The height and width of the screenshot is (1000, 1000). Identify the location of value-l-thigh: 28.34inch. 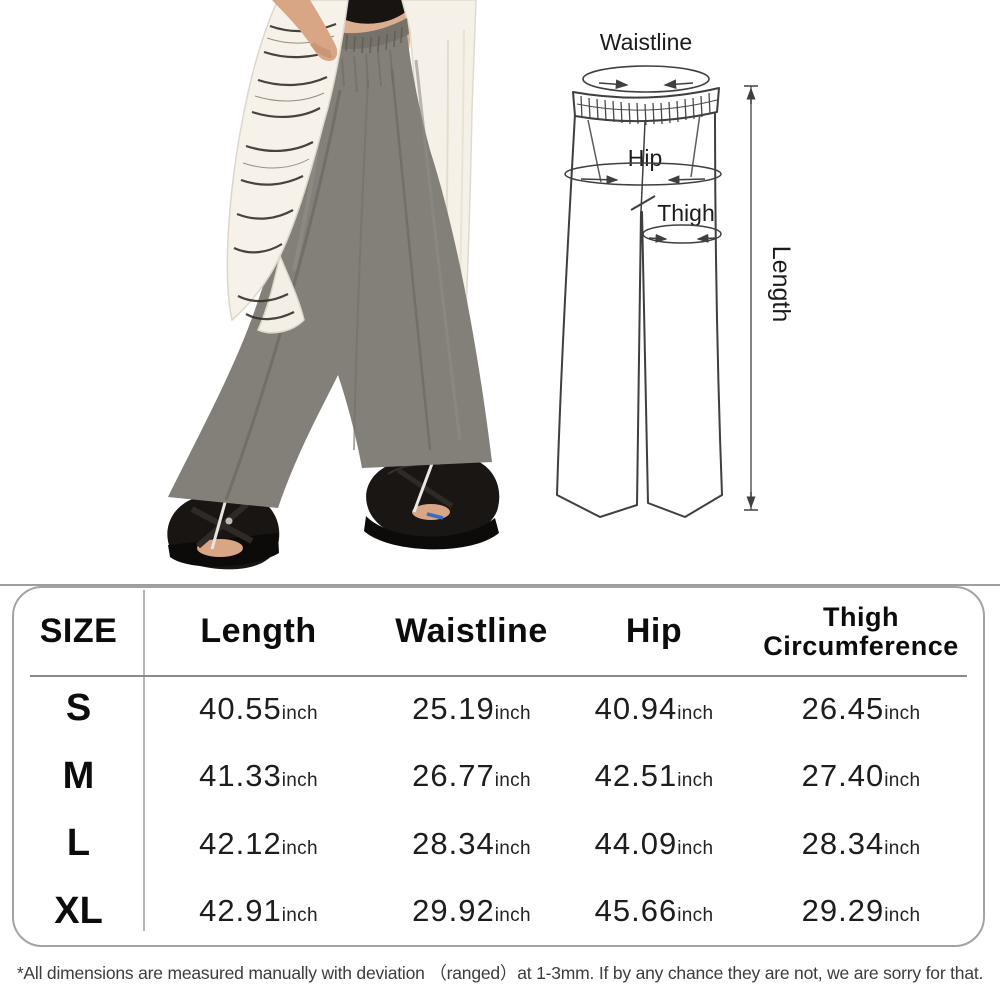
(861, 843).